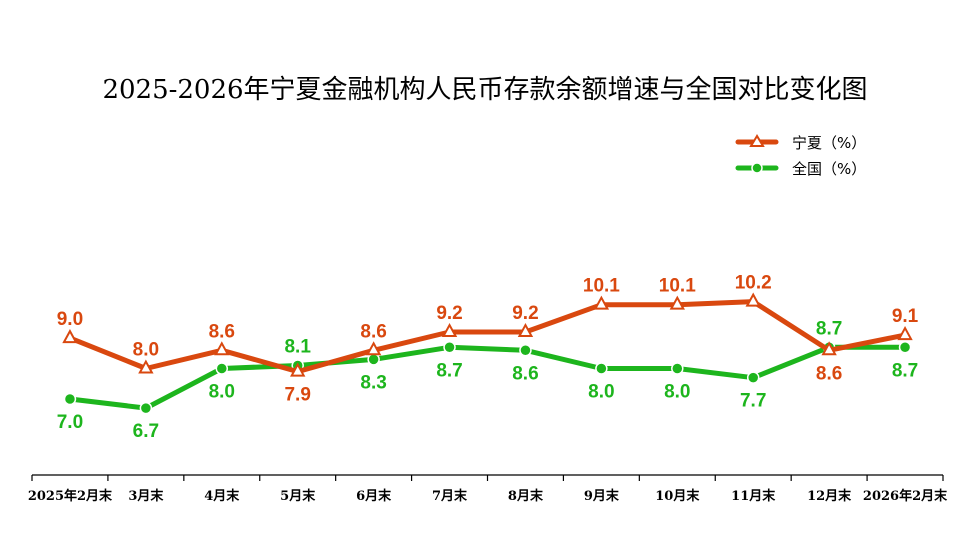 This screenshot has height=534, width=971. I want to click on data-label-national: 8.6, so click(525, 373).